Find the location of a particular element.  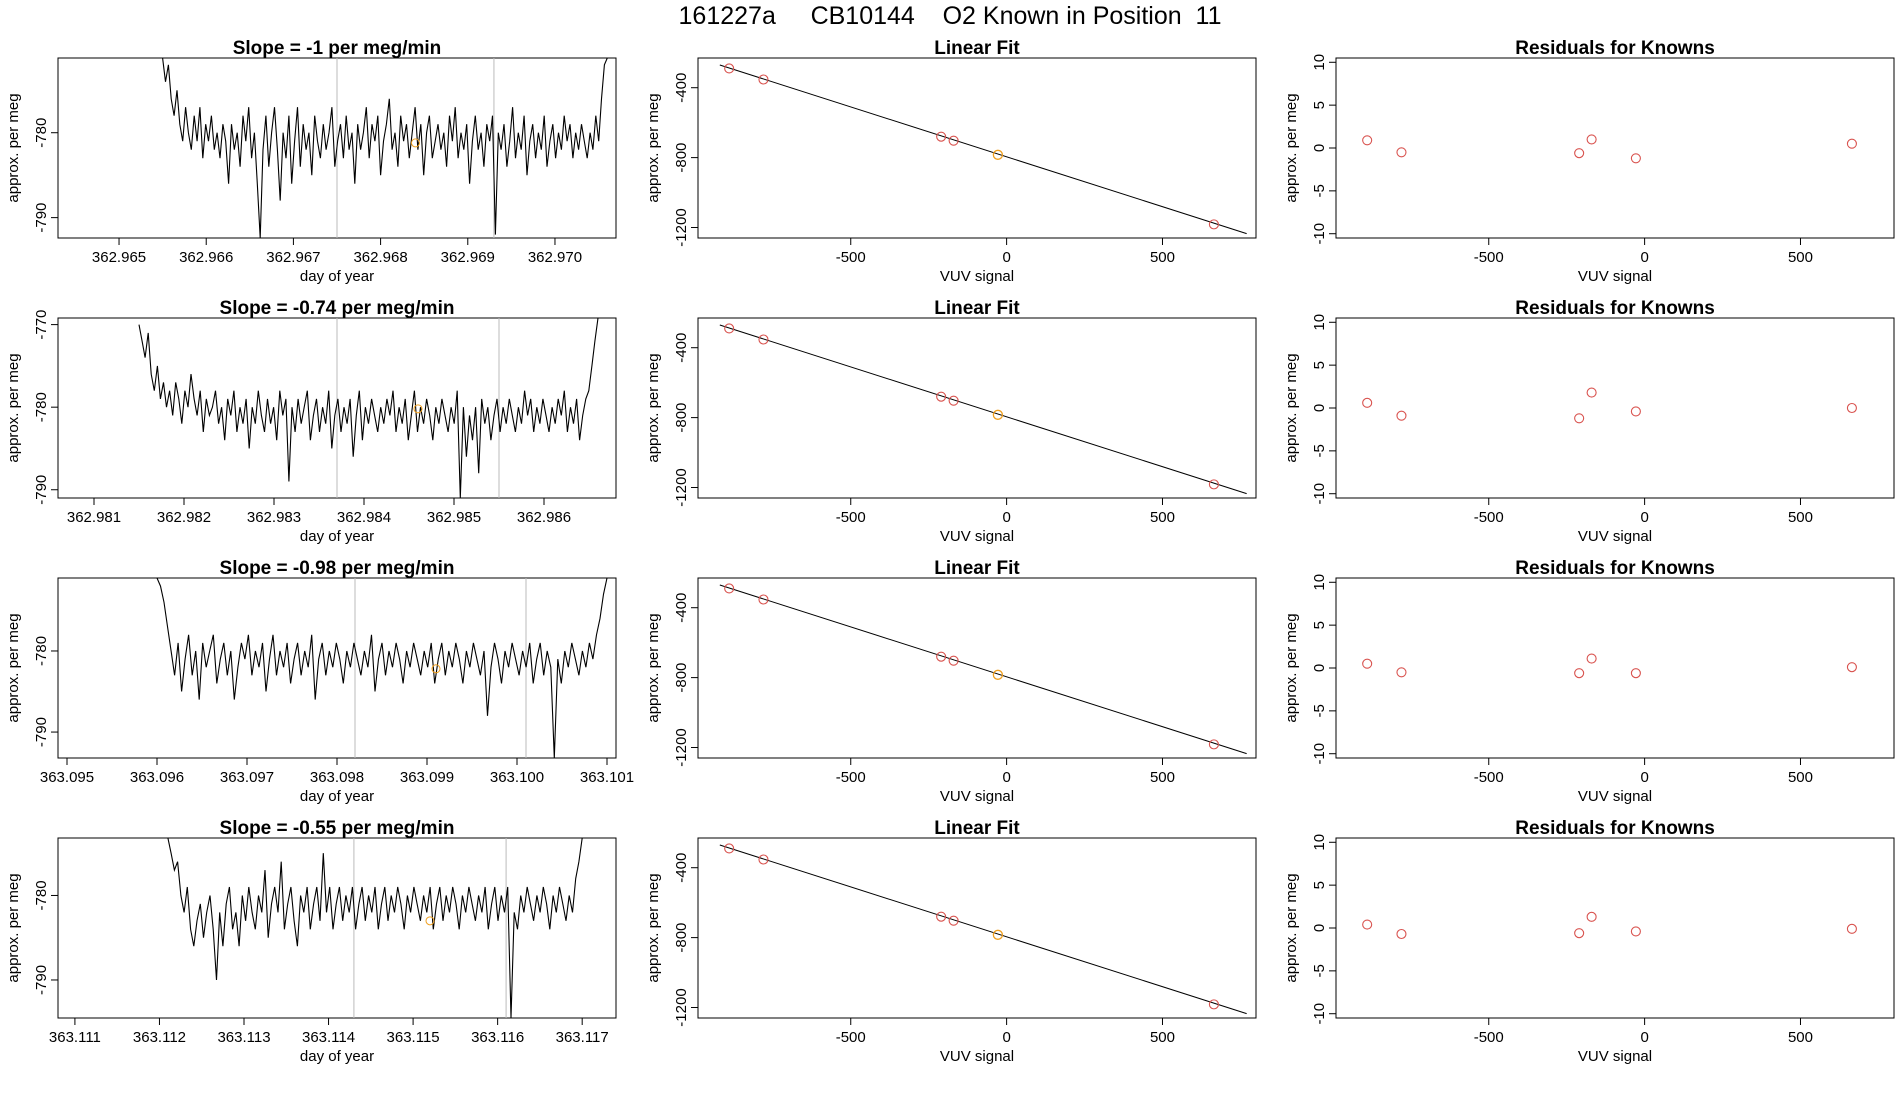

r1-timeseries-x-tick-label: 362.982 is located at coordinates (184, 517).